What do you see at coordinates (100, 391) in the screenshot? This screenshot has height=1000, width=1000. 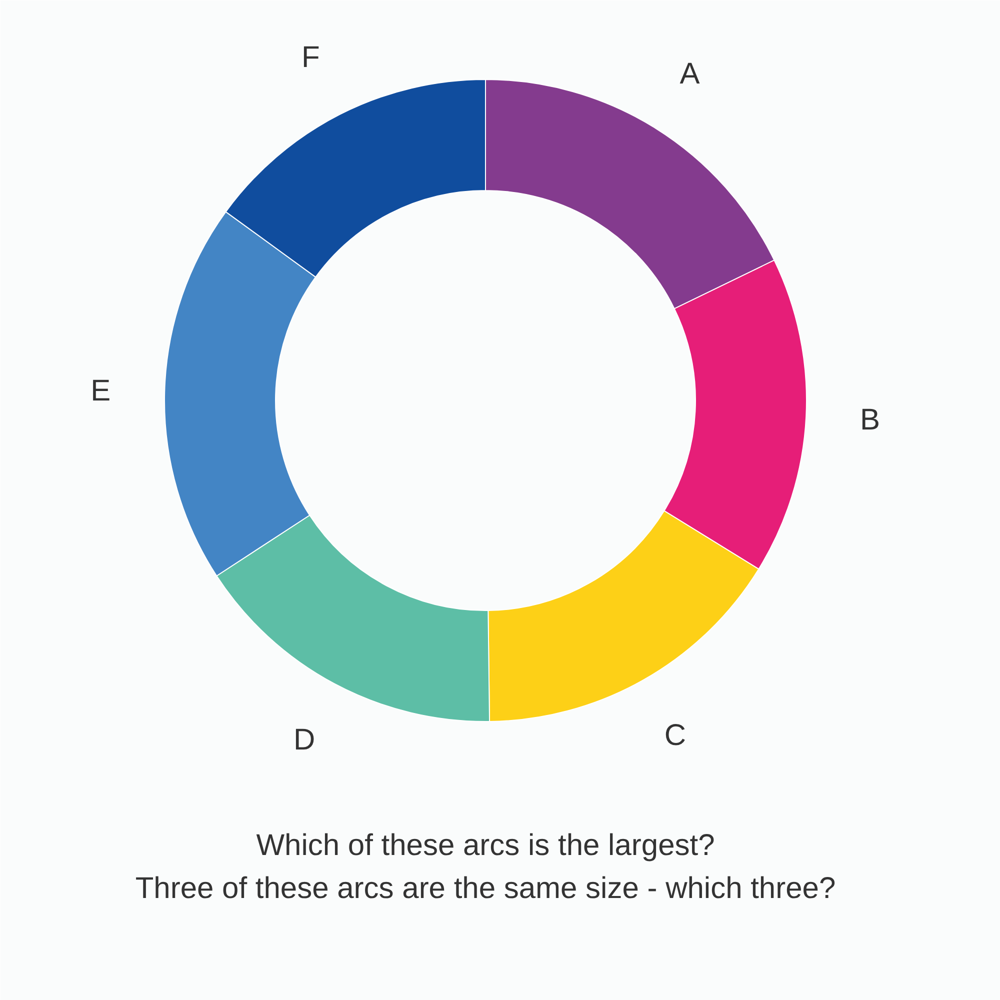 I see `slice-label: E` at bounding box center [100, 391].